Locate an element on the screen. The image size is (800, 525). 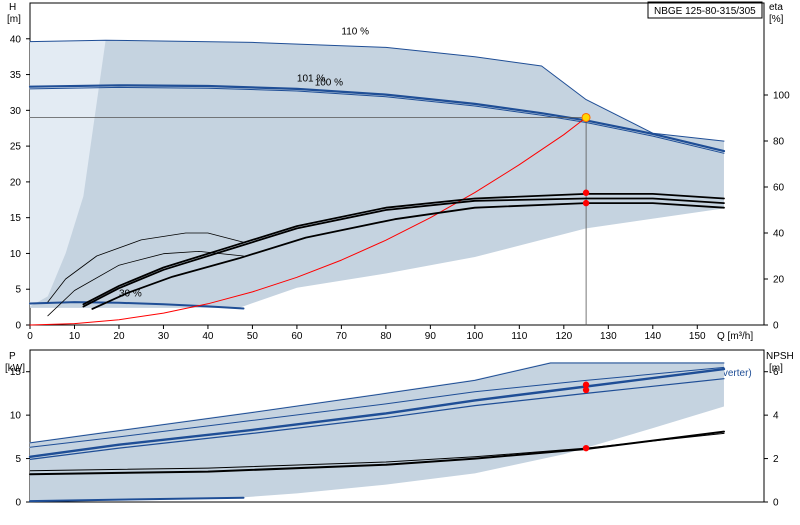
h-tick-label: 20 is located at coordinates (16, 182).